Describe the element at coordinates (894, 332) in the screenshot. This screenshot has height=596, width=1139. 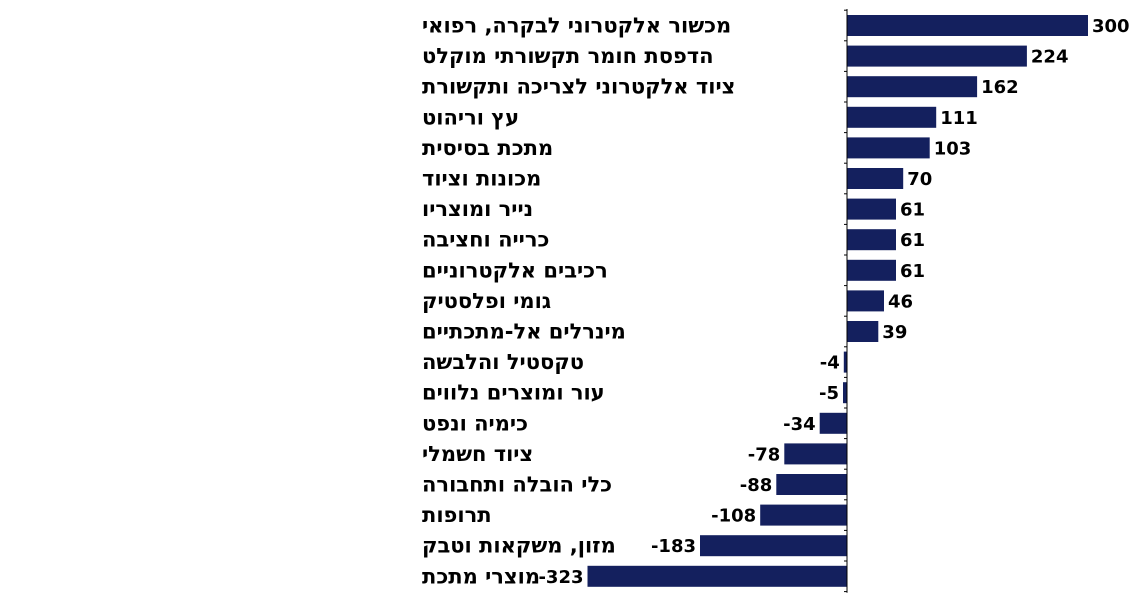
I see `data-label: 39` at that location.